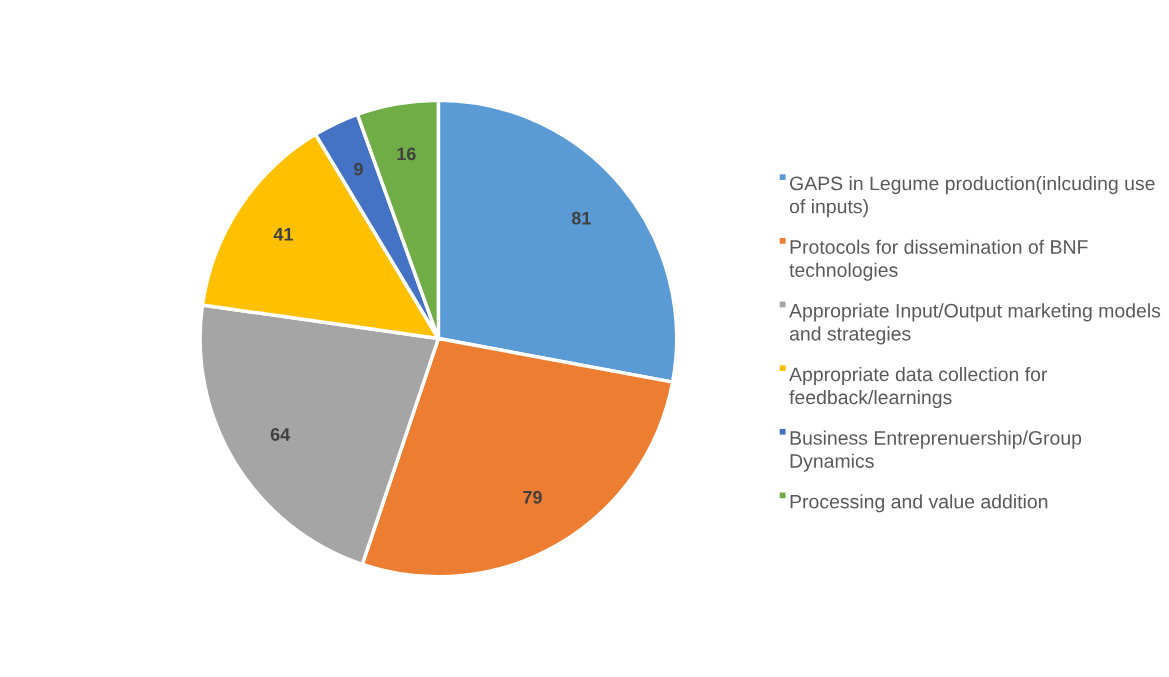 This screenshot has width=1169, height=677. Describe the element at coordinates (280, 434) in the screenshot. I see `data-label: 64` at that location.